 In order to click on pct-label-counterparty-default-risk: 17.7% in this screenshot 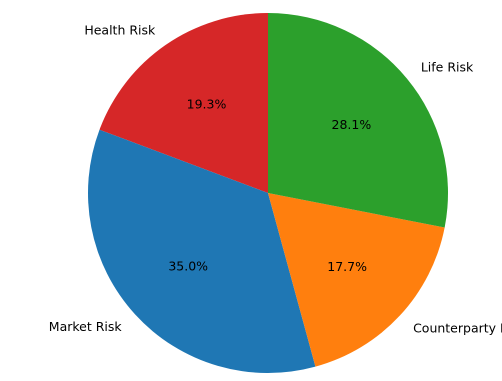, I will do `click(347, 266)`.